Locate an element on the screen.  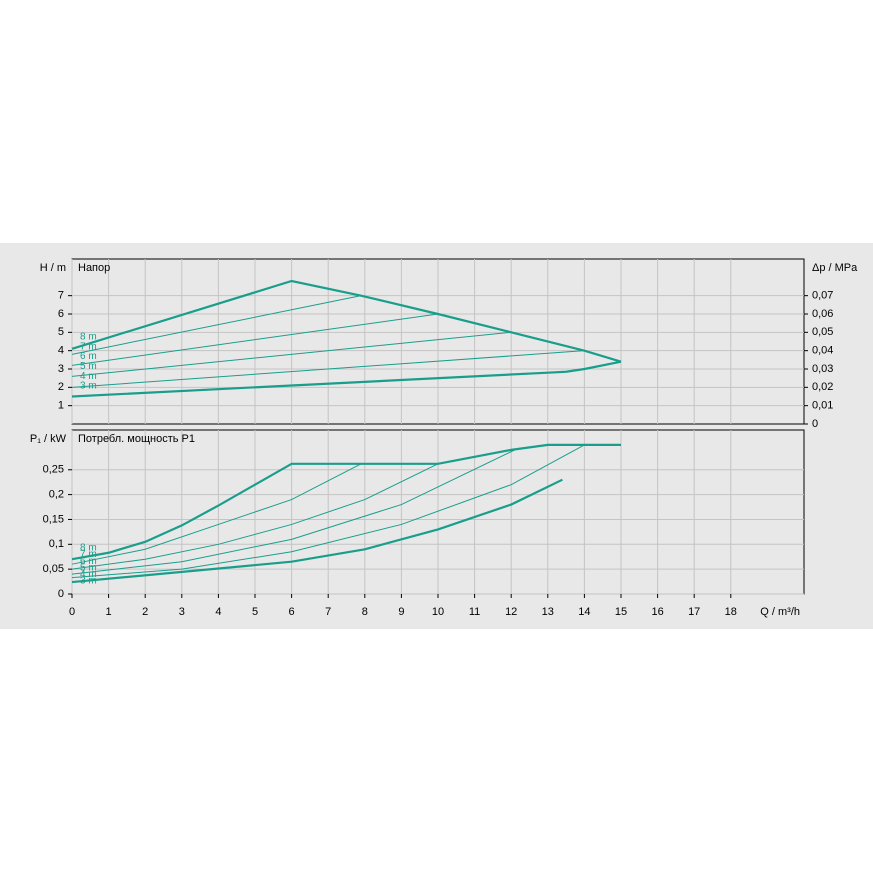
x-axis-label: Q / m³/h is located at coordinates (780, 612).